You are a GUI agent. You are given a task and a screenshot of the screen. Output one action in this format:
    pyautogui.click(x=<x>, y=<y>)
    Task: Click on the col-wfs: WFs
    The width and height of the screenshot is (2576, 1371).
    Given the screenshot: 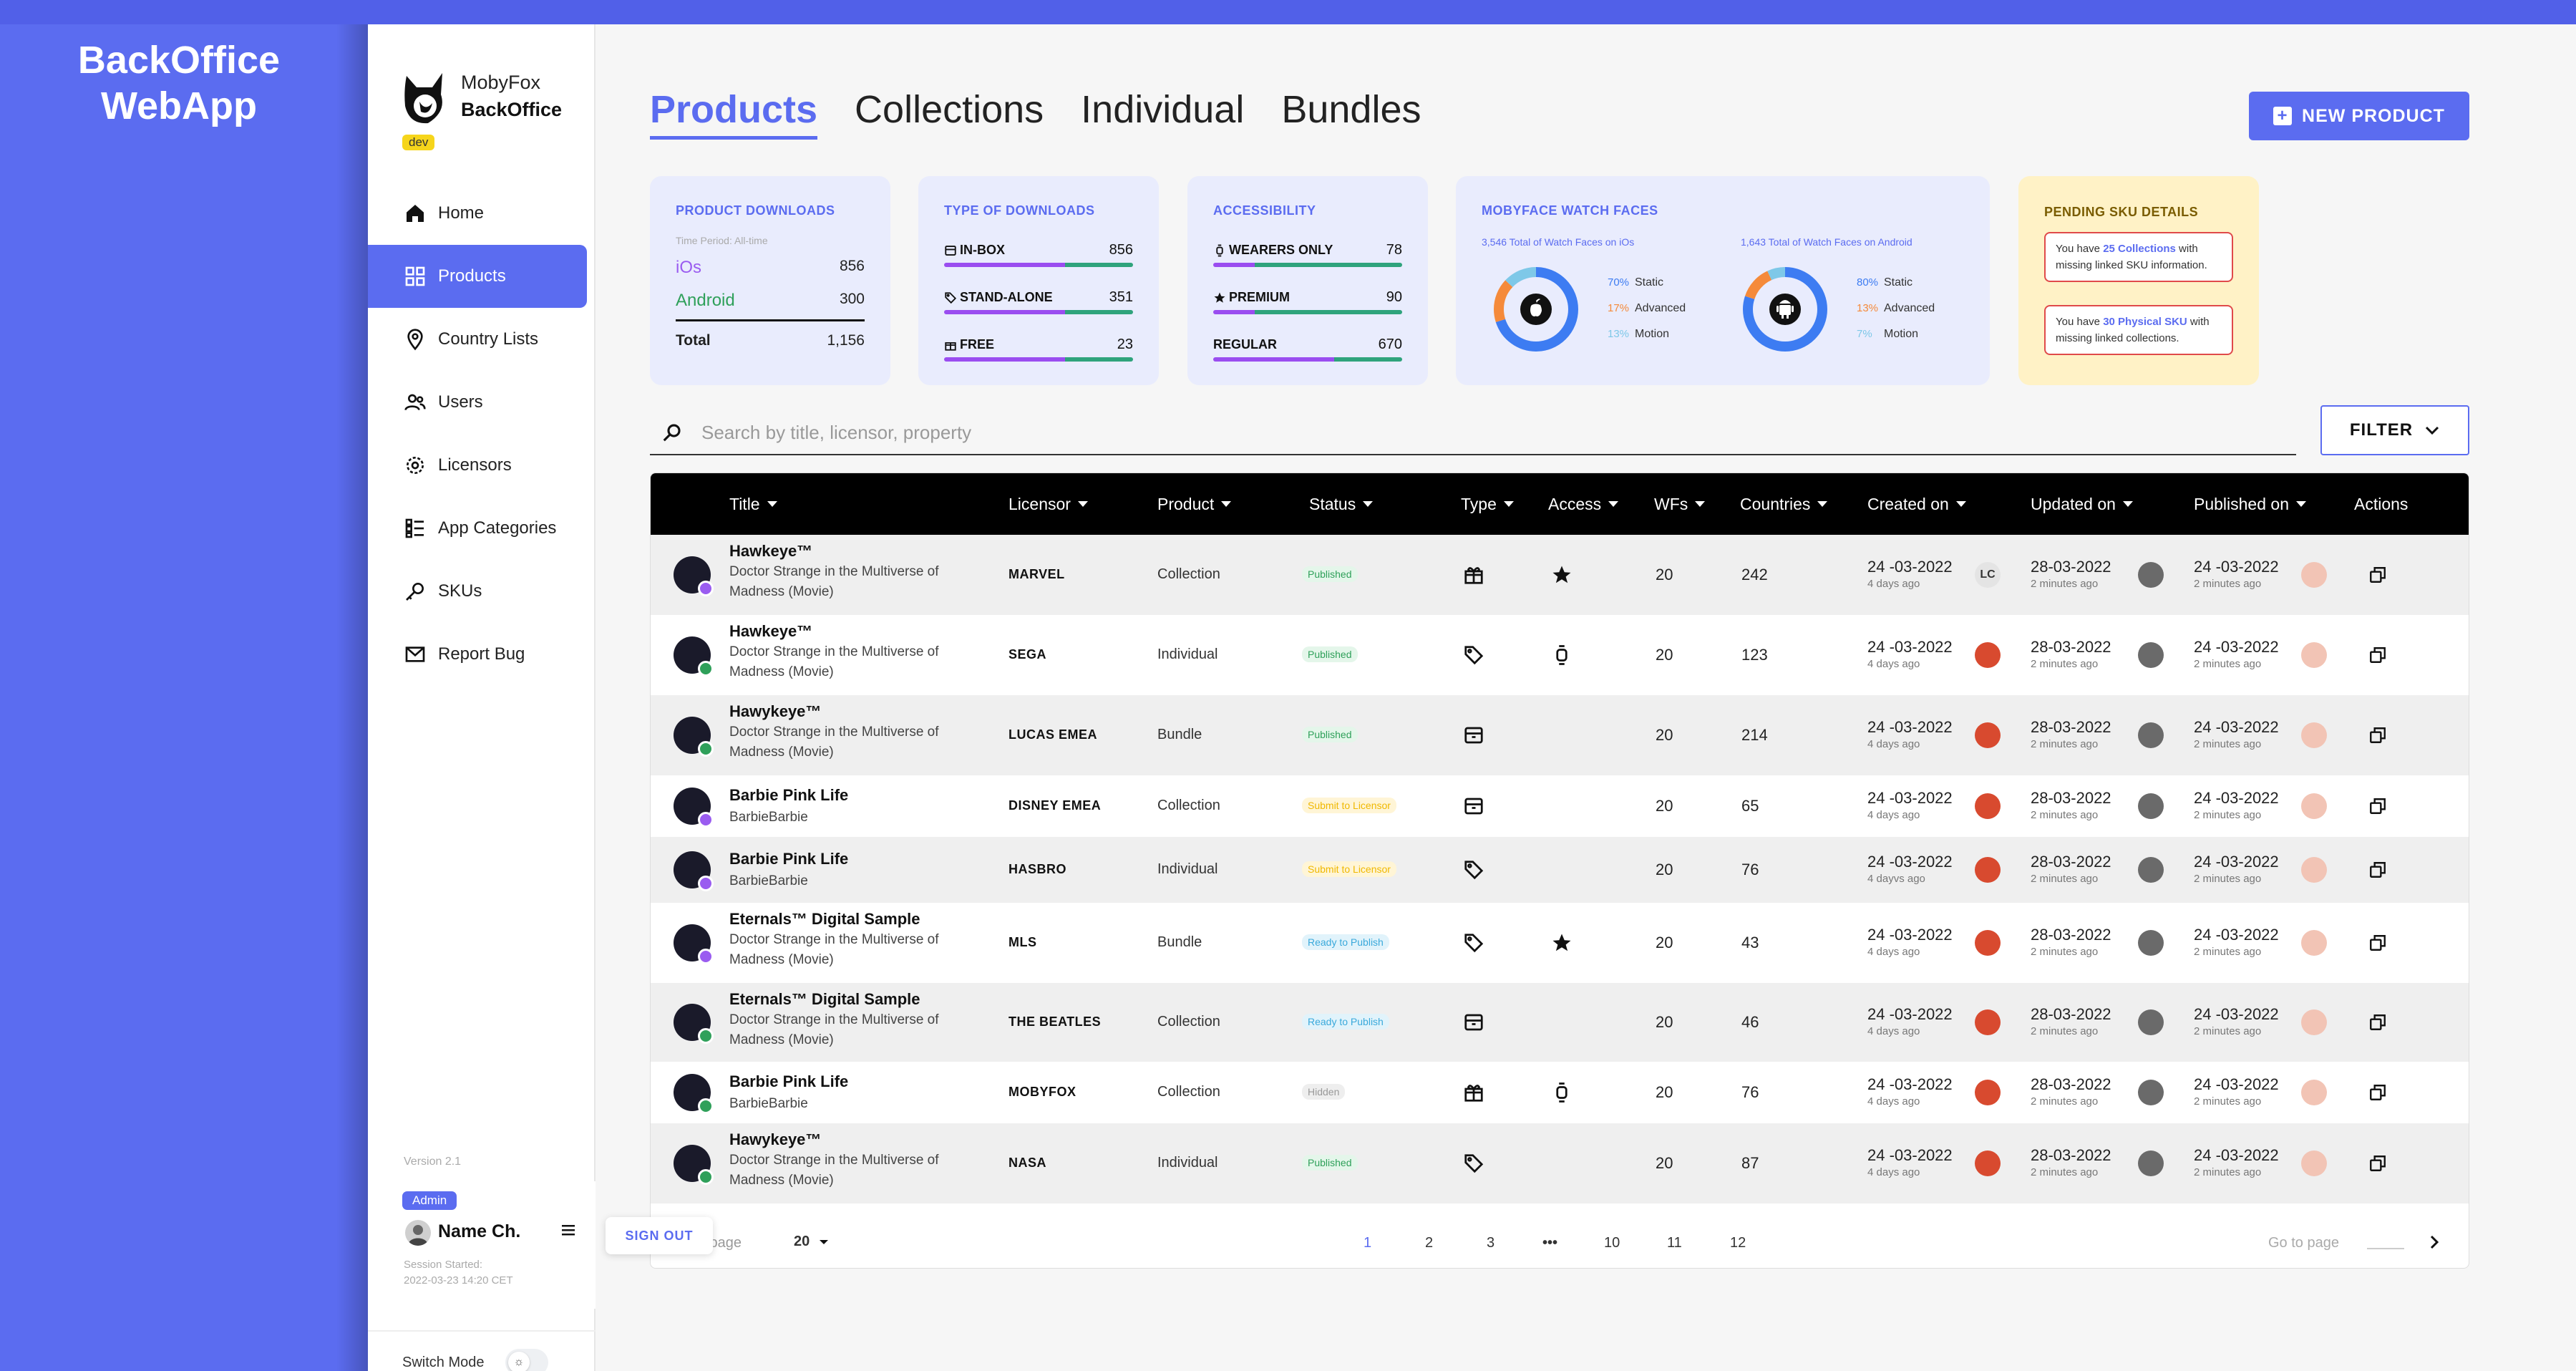 What is the action you would take?
    pyautogui.click(x=1680, y=504)
    